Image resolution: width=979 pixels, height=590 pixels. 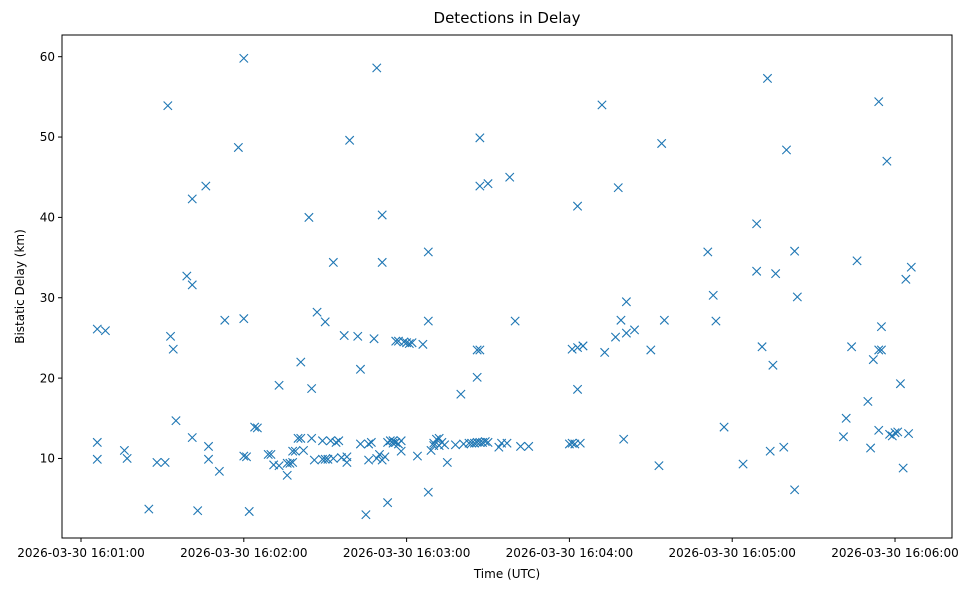 I want to click on x-tick-label: 2026-03-30 16:05:00, so click(x=731, y=553).